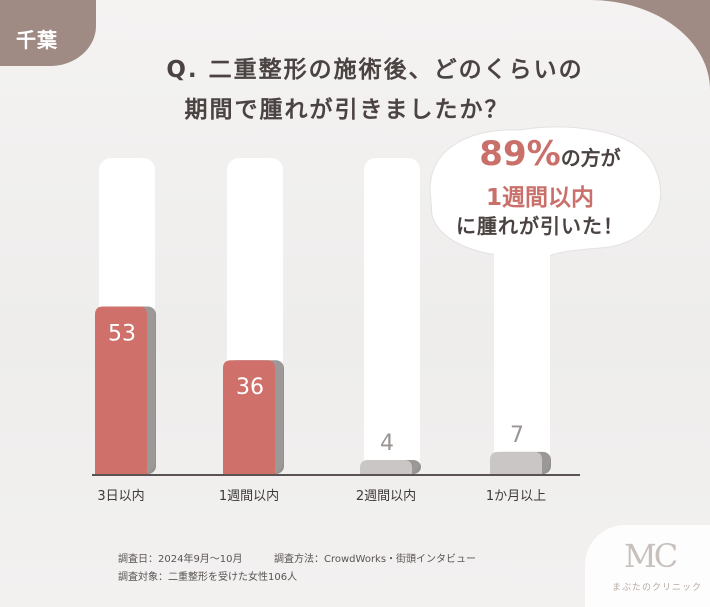 This screenshot has height=607, width=710. Describe the element at coordinates (516, 496) in the screenshot. I see `category-label-4: 1か月以上` at that location.